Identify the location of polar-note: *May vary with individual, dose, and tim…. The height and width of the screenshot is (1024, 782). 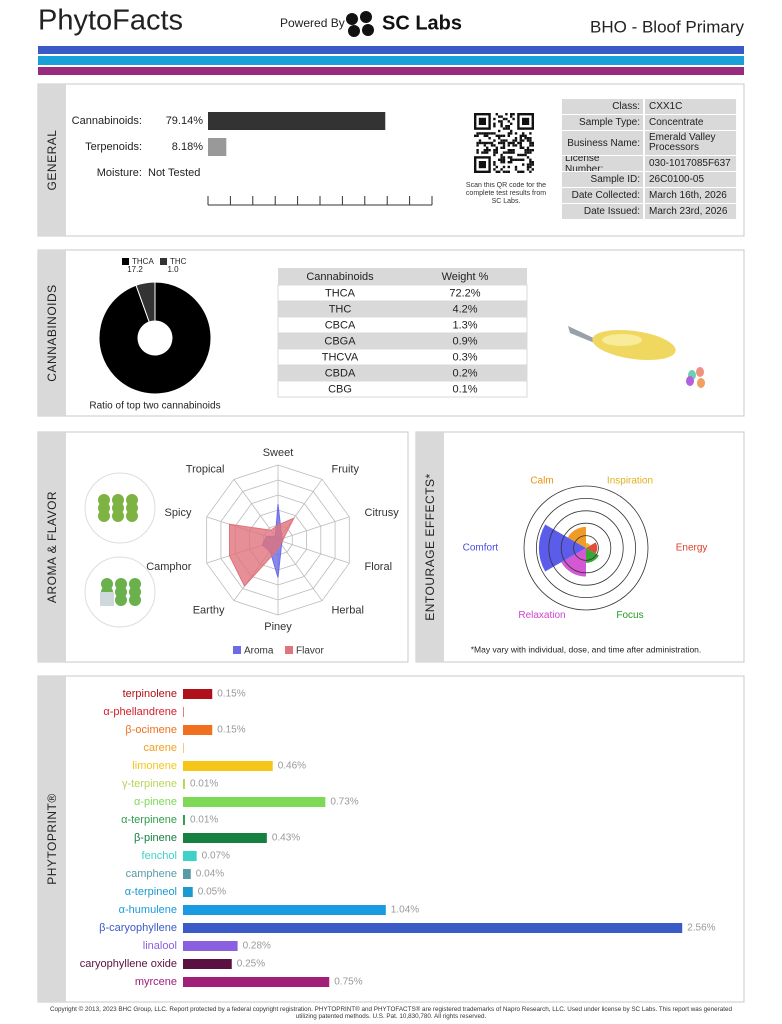
(586, 649).